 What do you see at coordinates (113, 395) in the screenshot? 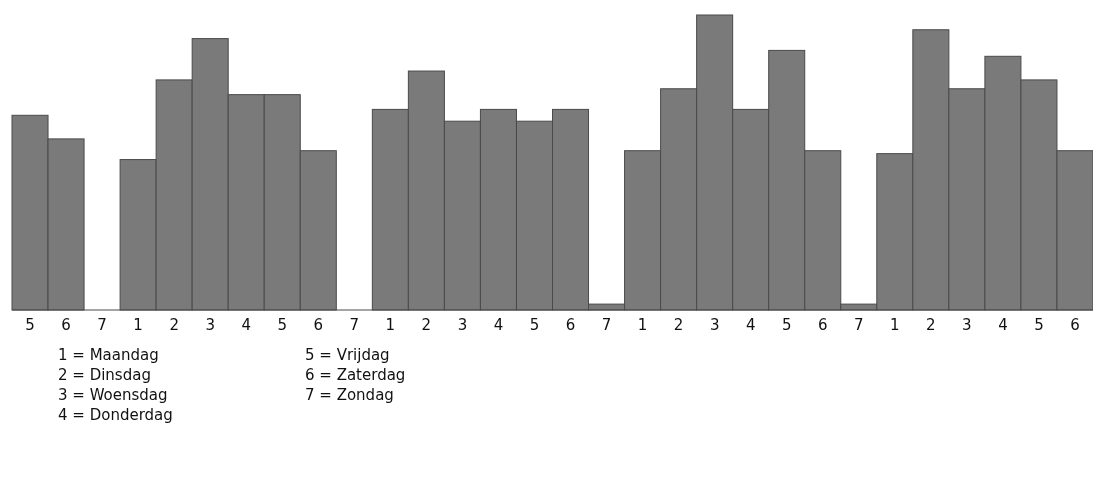
I see `text: 3 = Woensdag` at bounding box center [113, 395].